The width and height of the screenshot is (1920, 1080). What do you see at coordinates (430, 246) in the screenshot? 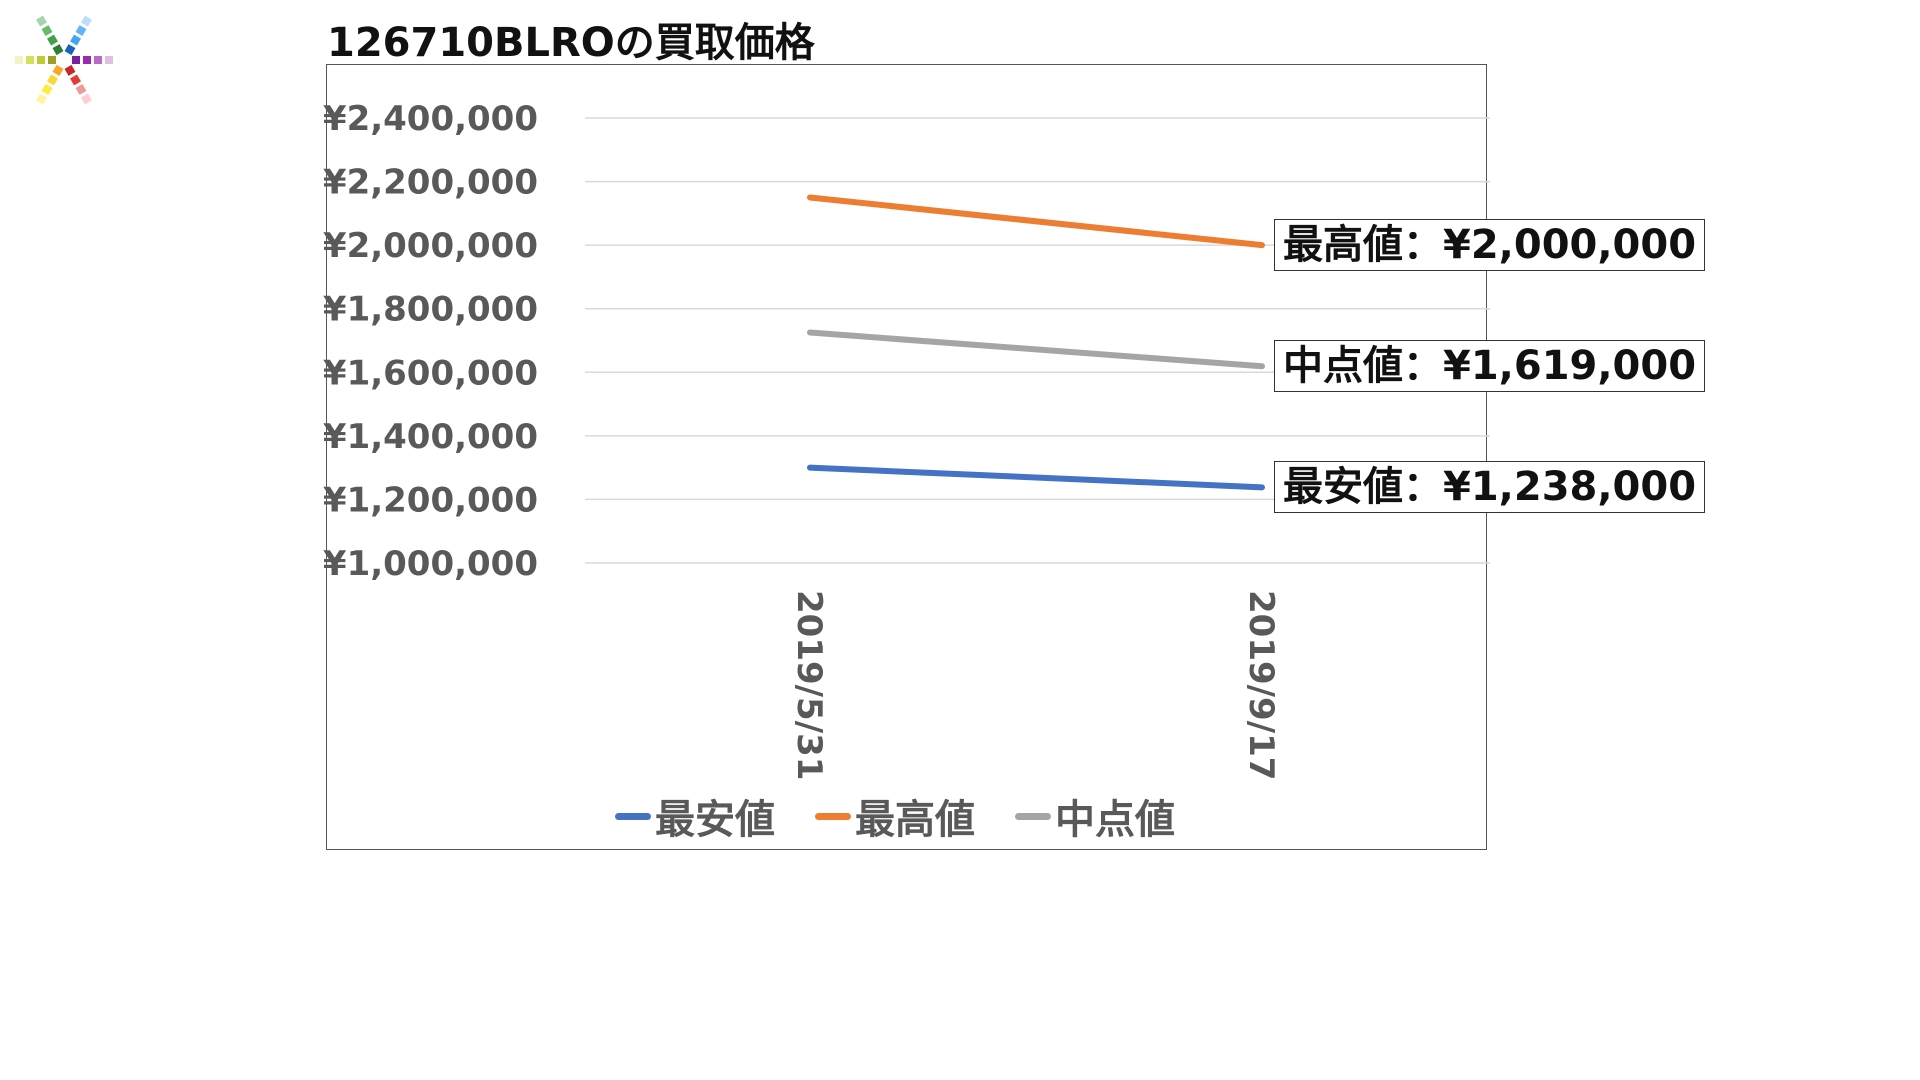
I see `y-tick-label: ¥2,000,000` at bounding box center [430, 246].